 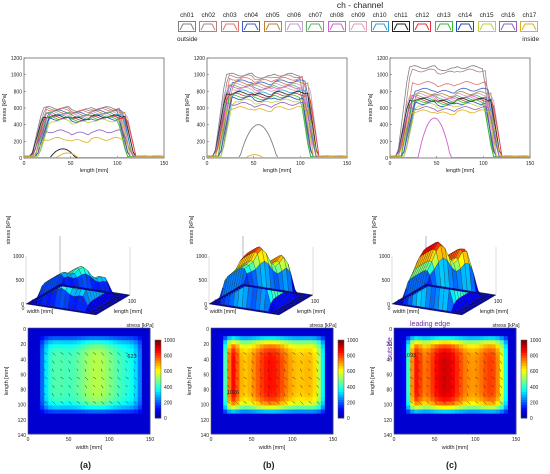 What do you see at coordinates (351, 372) in the screenshot?
I see `colorbar-tick-label: 600` at bounding box center [351, 372].